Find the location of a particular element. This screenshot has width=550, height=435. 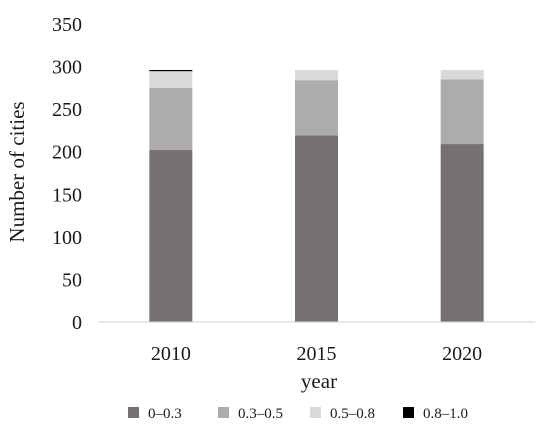

legend-item-1: 0–0.3 is located at coordinates (155, 414).